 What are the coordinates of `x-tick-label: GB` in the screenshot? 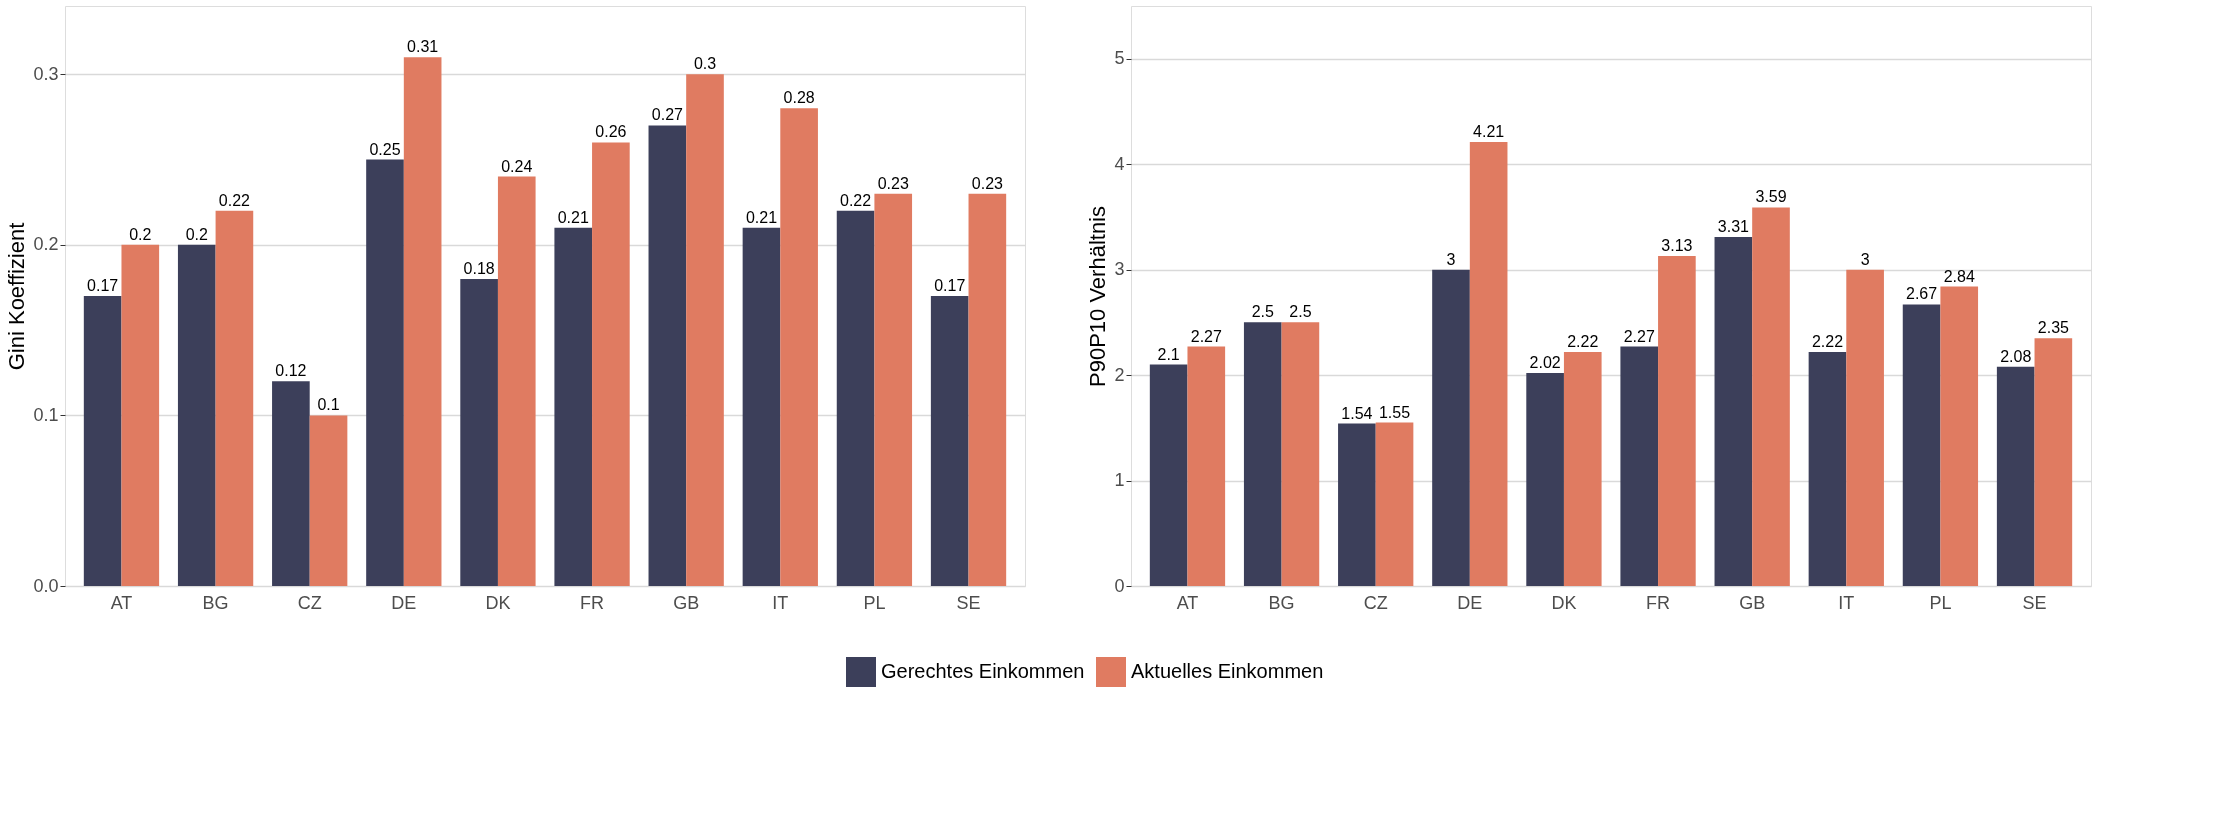 It's located at (686, 602).